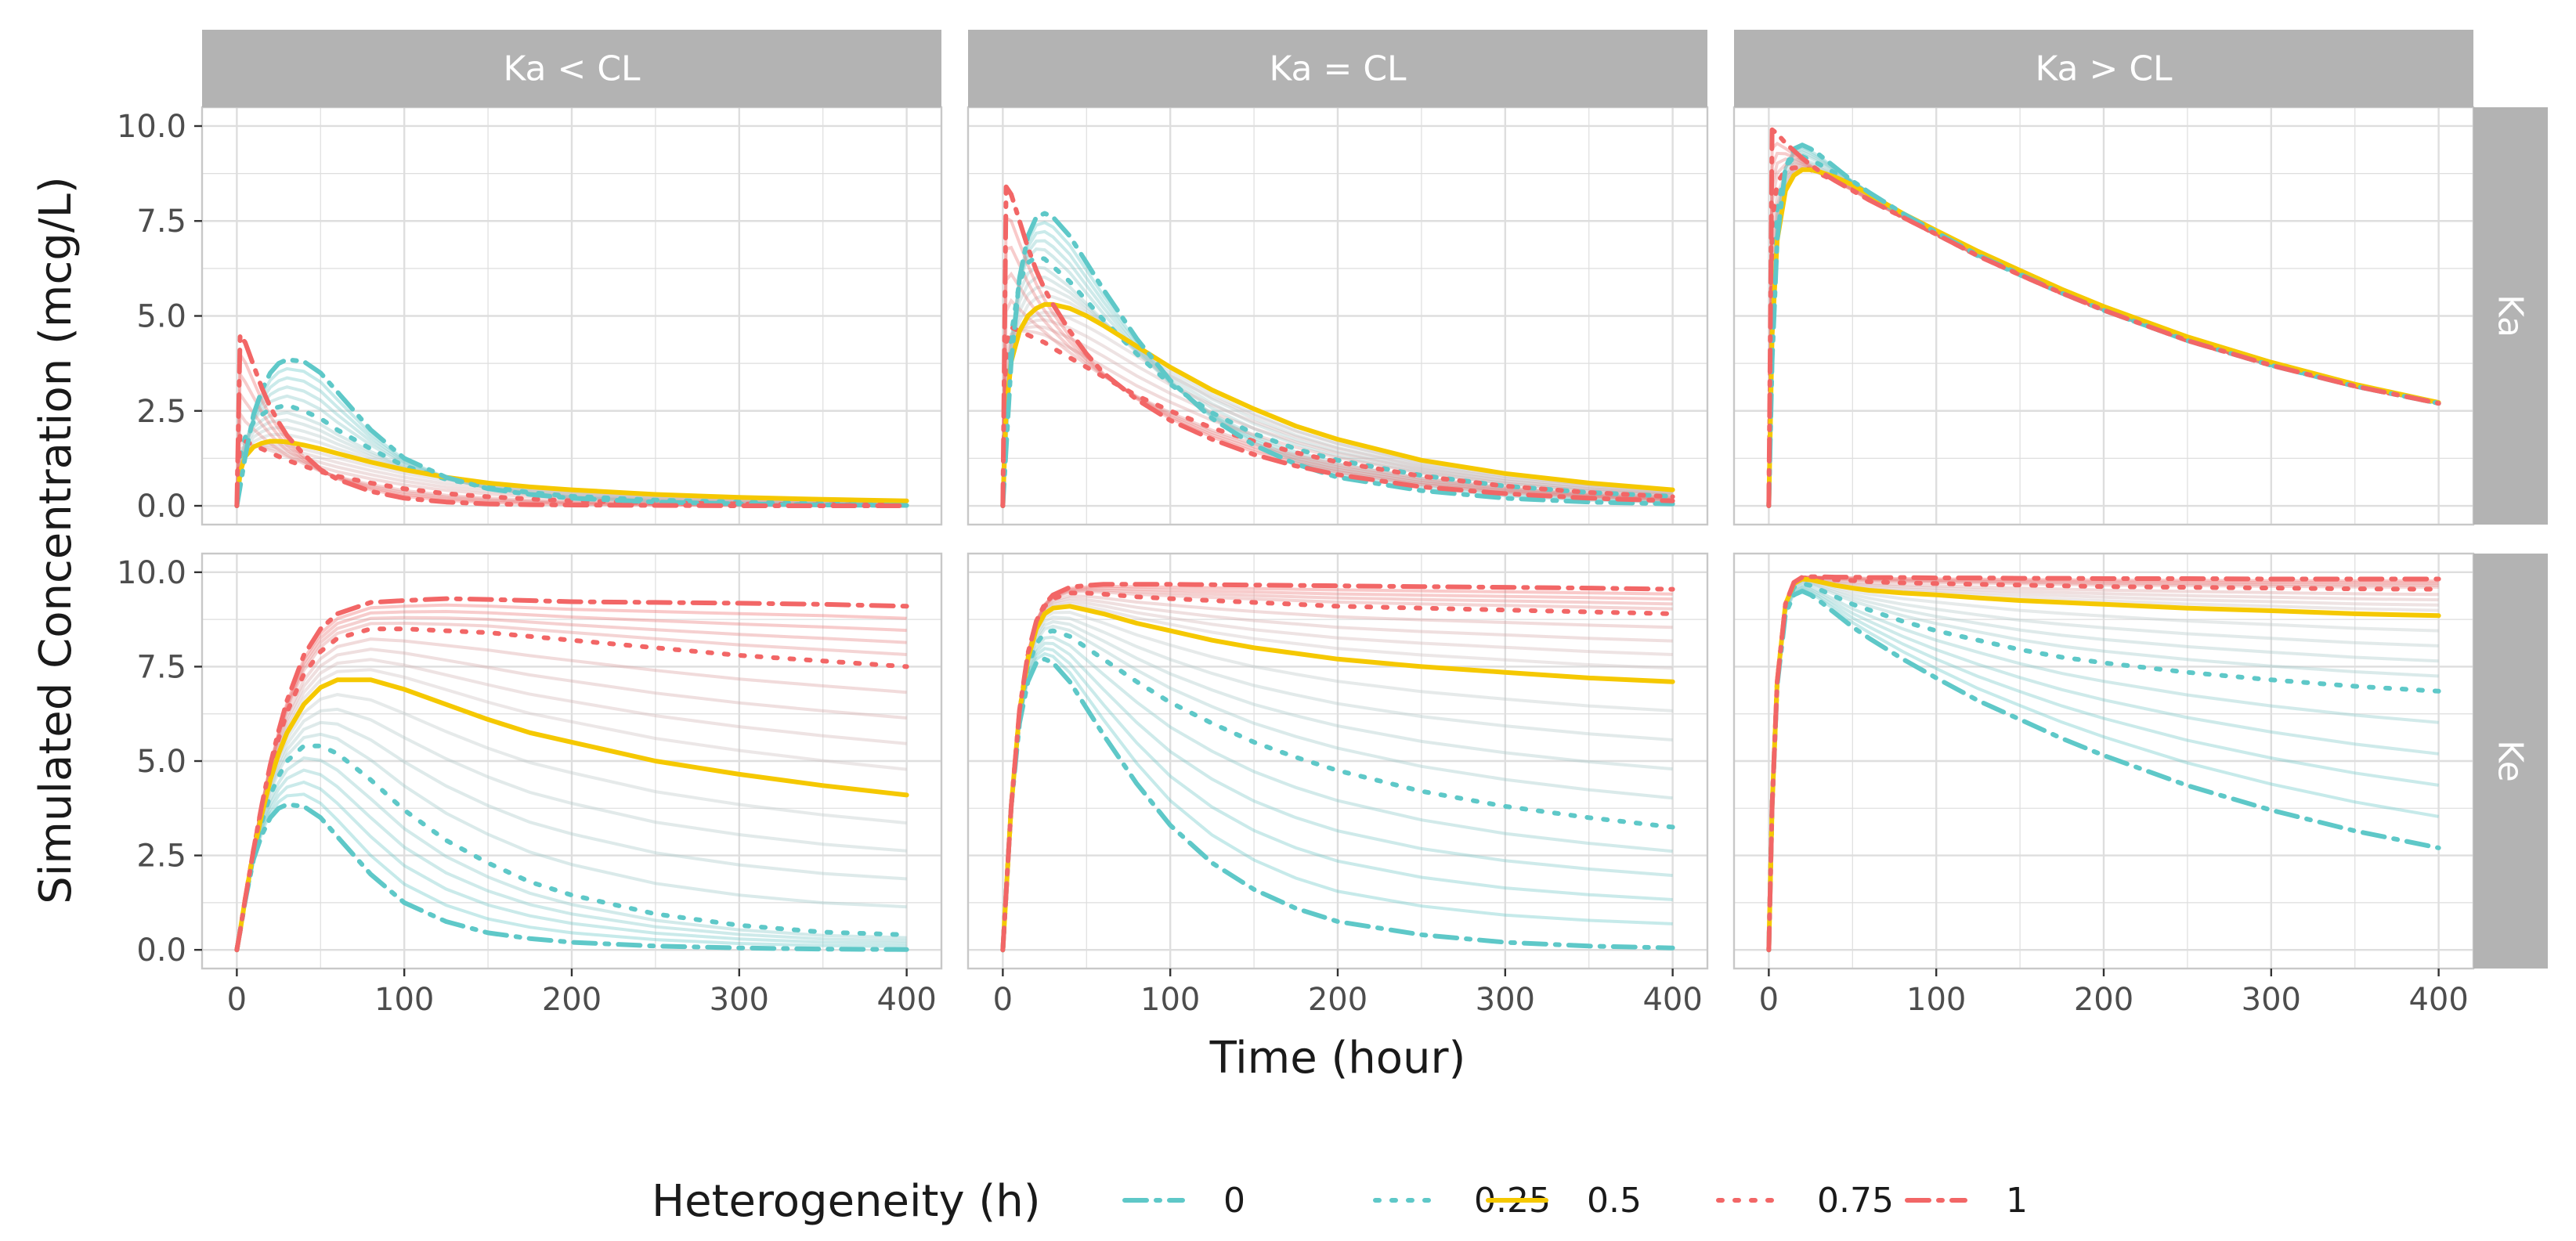  What do you see at coordinates (1234, 1201) in the screenshot?
I see `legend-label: 0` at bounding box center [1234, 1201].